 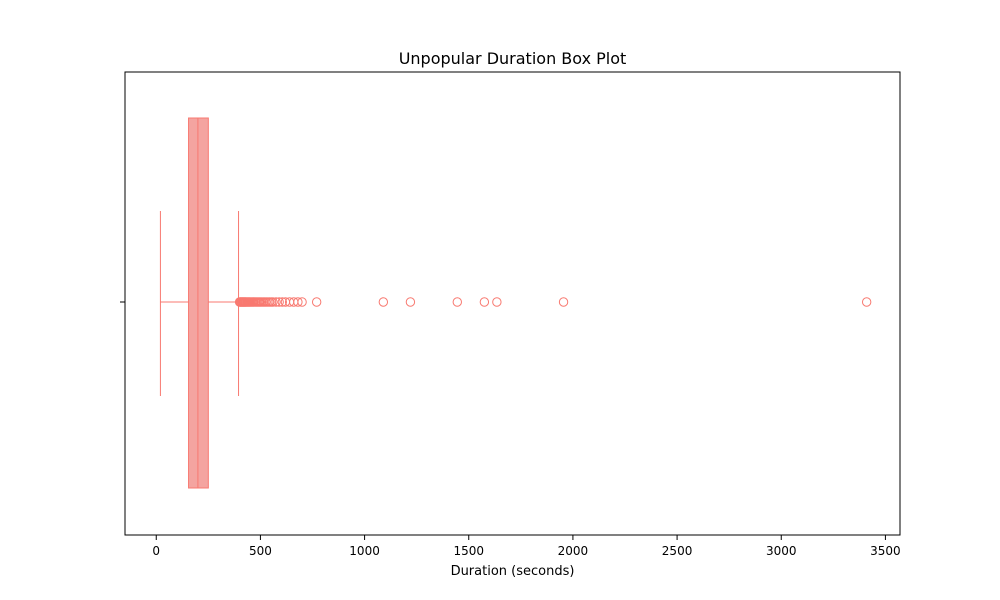 I want to click on x-axis-ticks: 0 500 1000 1500 2000 2500 3000 3500, so click(x=526, y=546).